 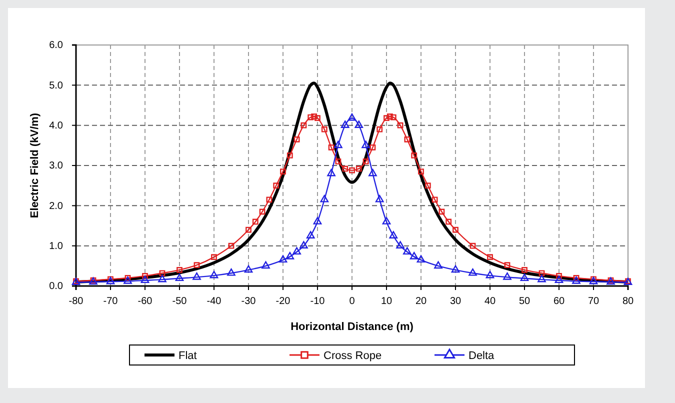 What do you see at coordinates (56, 166) in the screenshot?
I see `y-tick-label: 3.0` at bounding box center [56, 166].